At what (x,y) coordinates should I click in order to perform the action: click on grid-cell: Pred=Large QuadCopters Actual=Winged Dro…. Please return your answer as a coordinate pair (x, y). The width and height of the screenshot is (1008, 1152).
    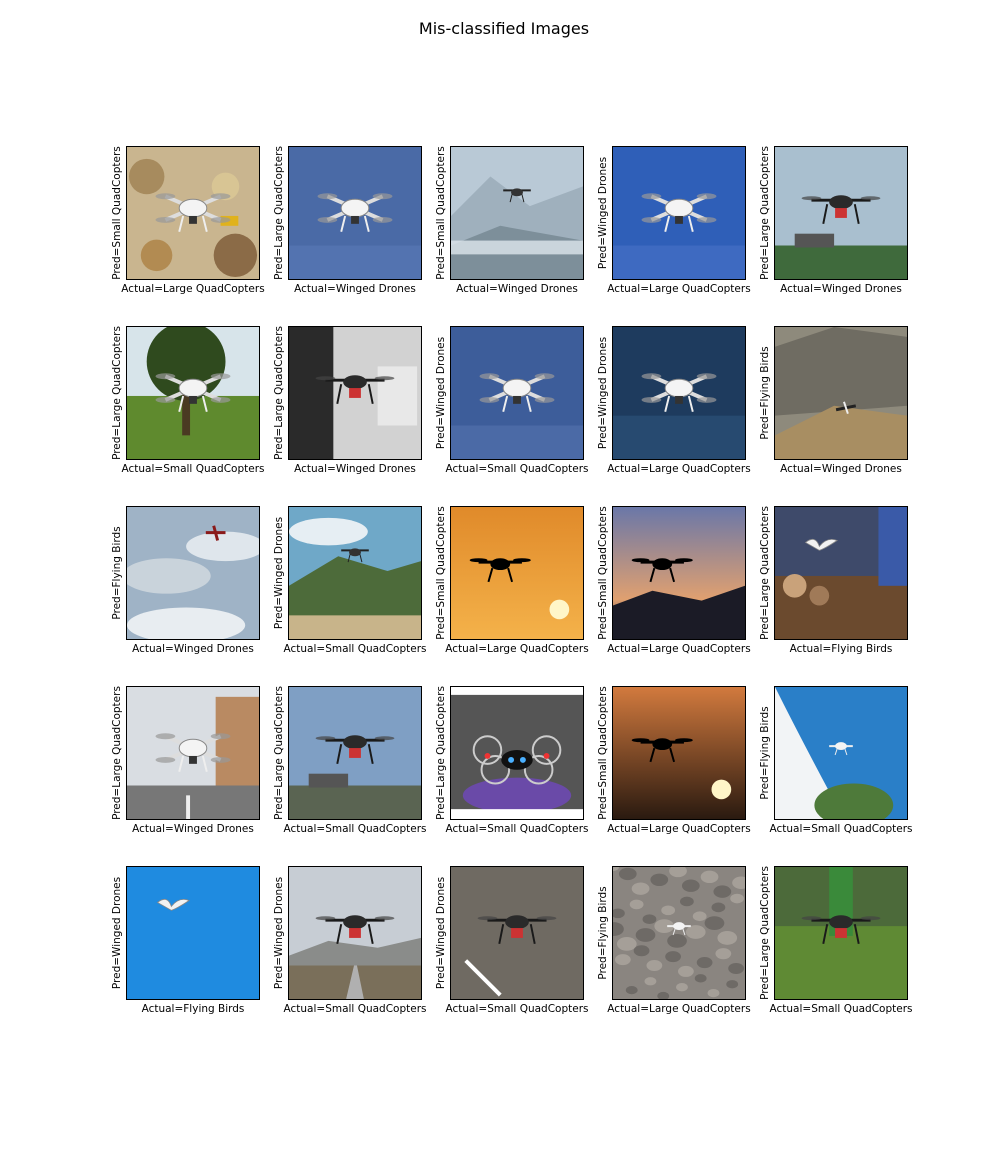
    Looking at the image, I should click on (838, 233).